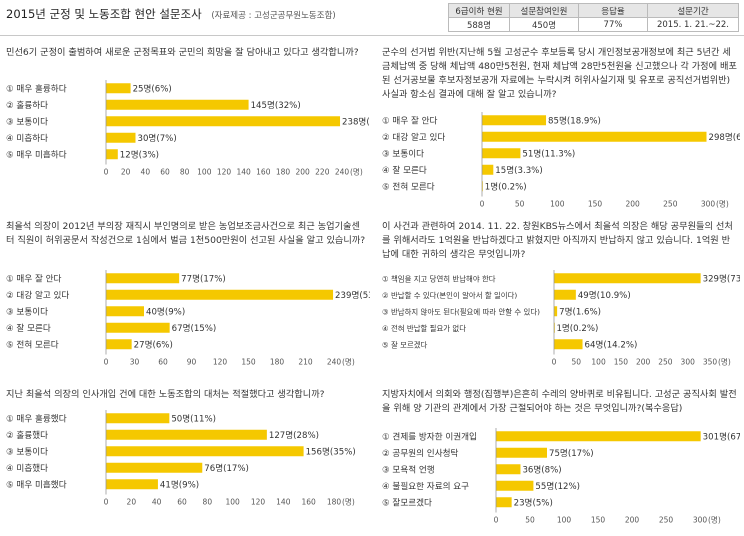  What do you see at coordinates (352, 295) in the screenshot?
I see `data-label: 239명(53%)` at bounding box center [352, 295].